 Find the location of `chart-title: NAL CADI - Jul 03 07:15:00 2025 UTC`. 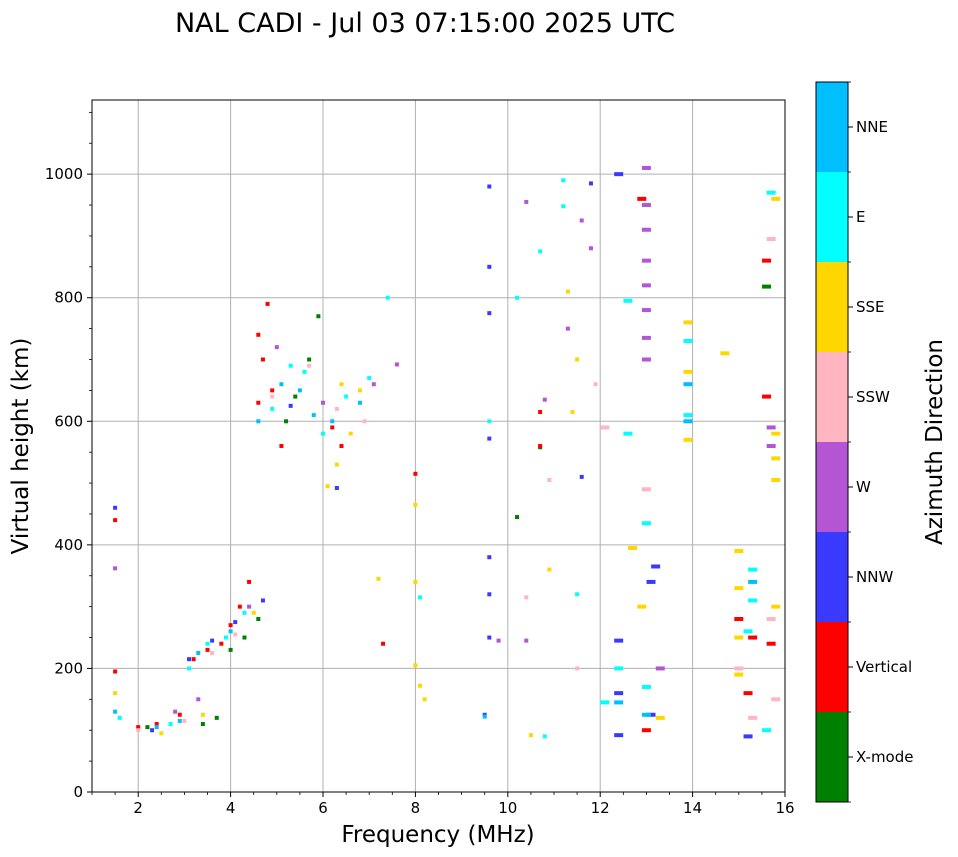

chart-title: NAL CADI - Jul 03 07:15:00 2025 UTC is located at coordinates (425, 23).